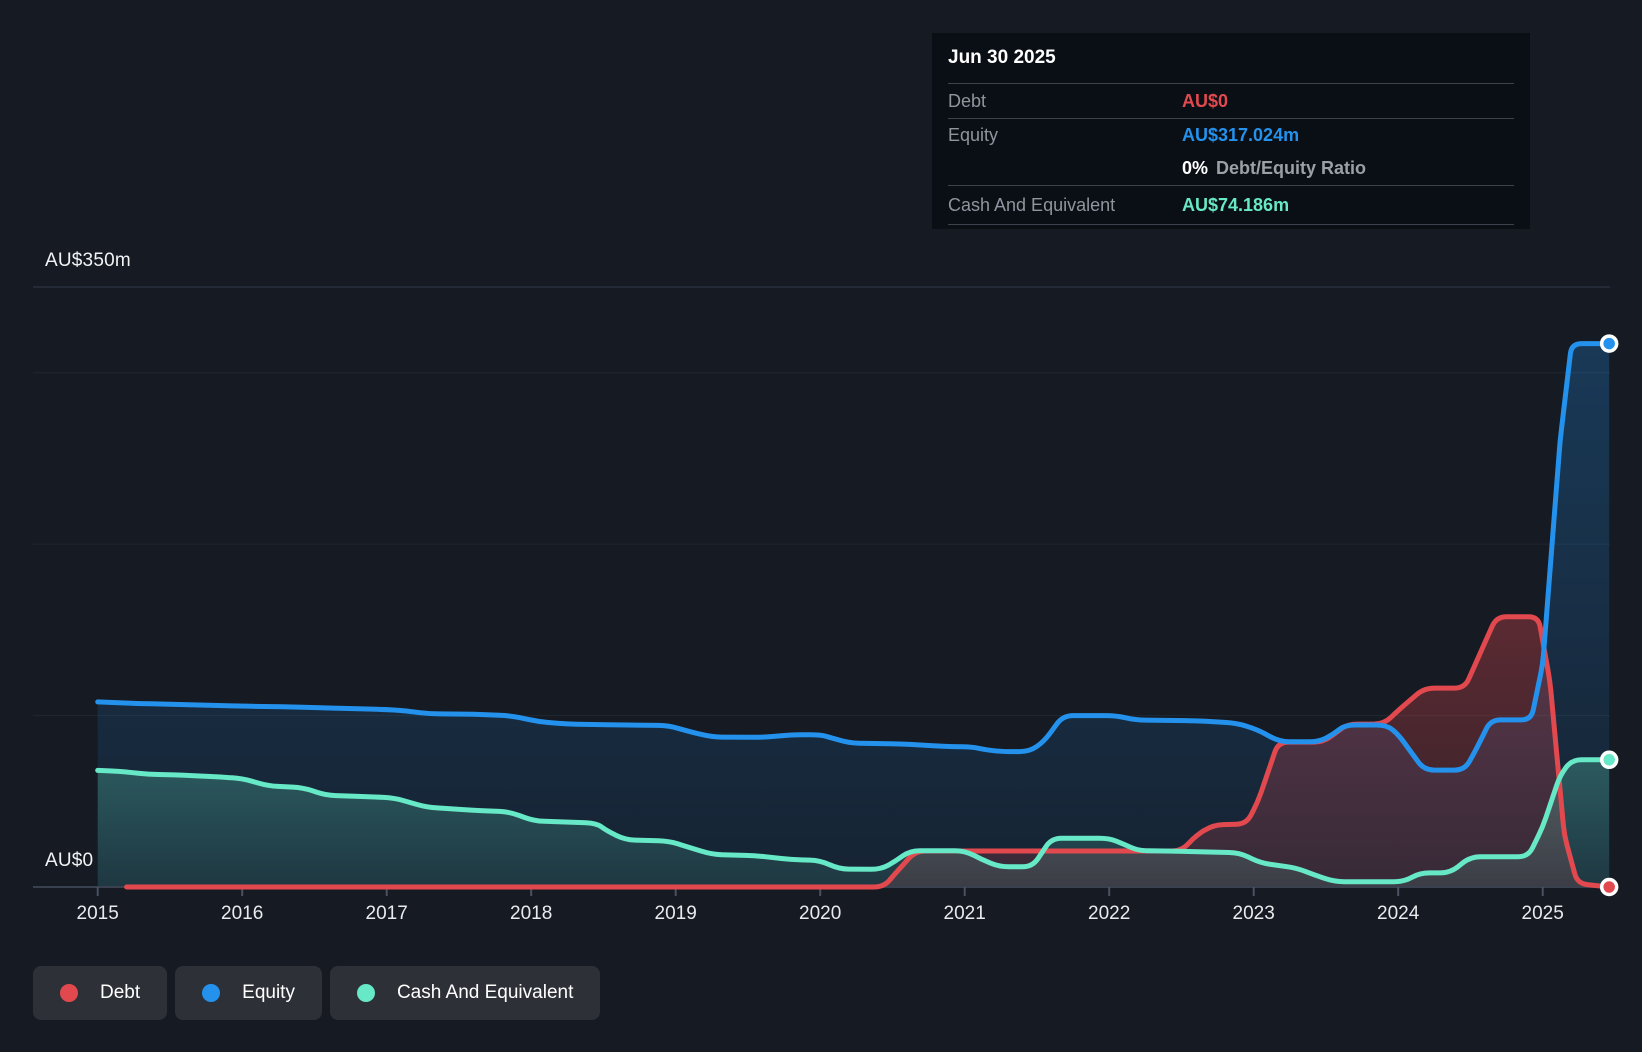 The width and height of the screenshot is (1642, 1052). I want to click on x-axis-label-2015: 2015, so click(97, 913).